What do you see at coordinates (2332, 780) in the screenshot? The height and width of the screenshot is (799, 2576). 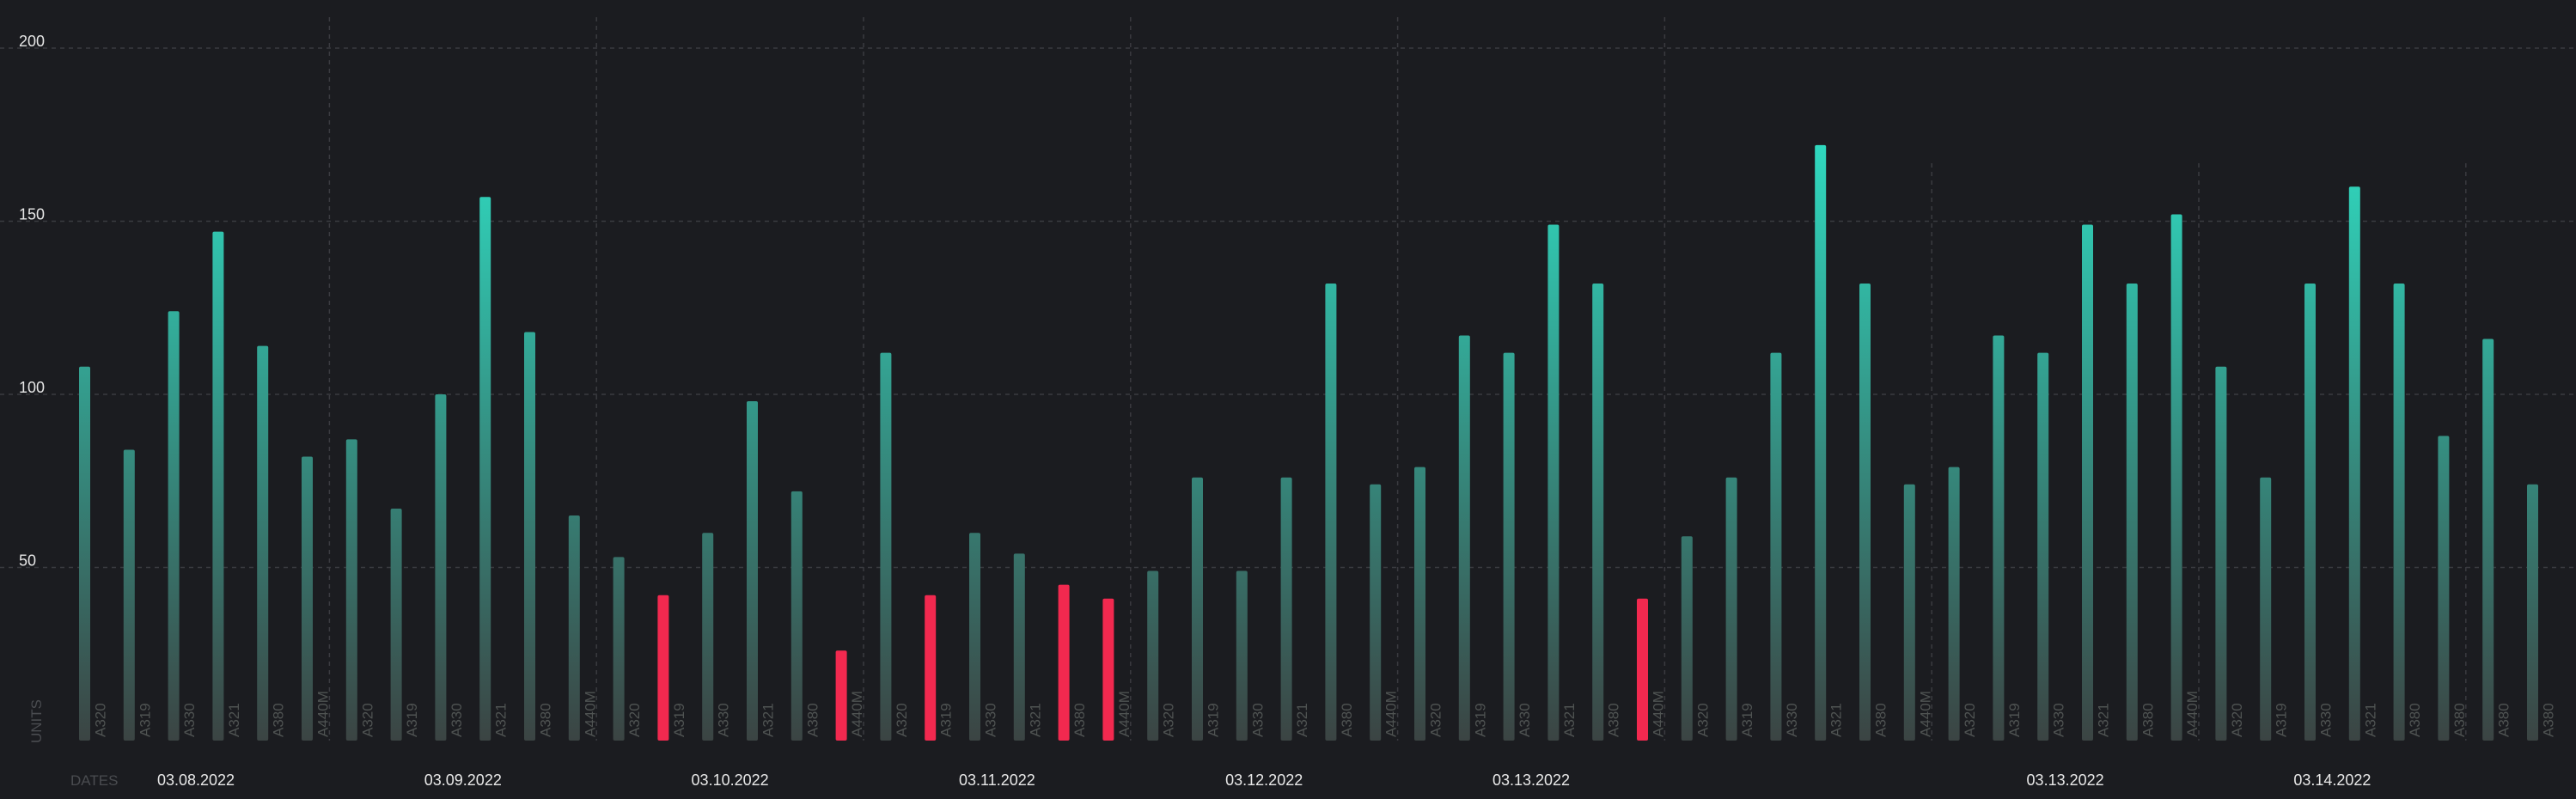 I see `date-label: 03.14.2022` at bounding box center [2332, 780].